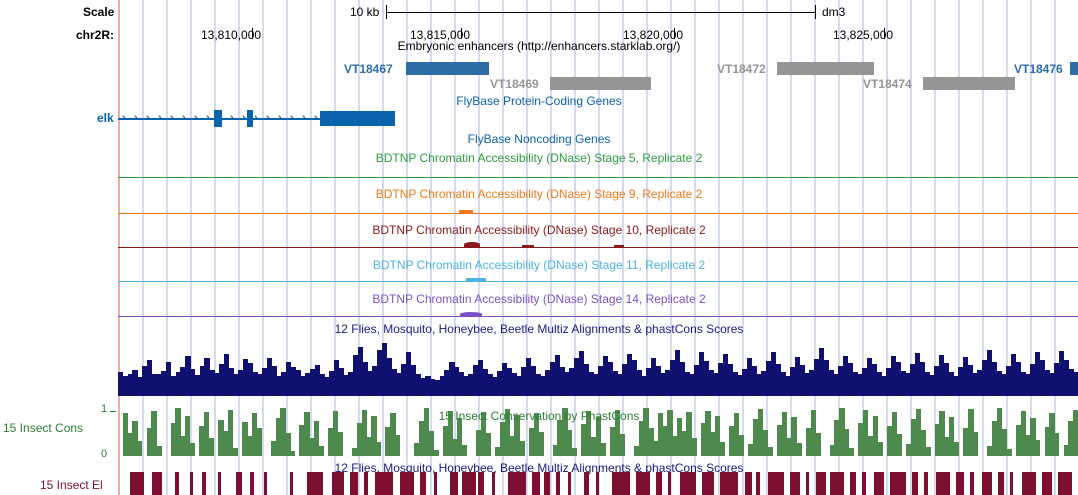  What do you see at coordinates (368, 69) in the screenshot?
I see `enhancer-label: VT18467` at bounding box center [368, 69].